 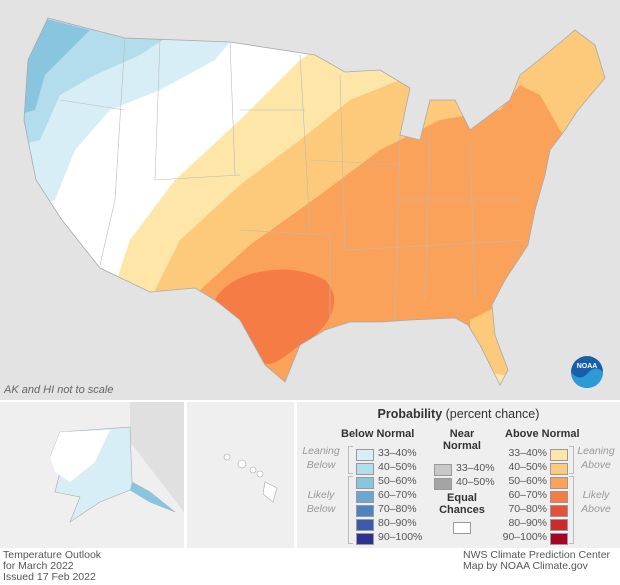 What do you see at coordinates (527, 481) in the screenshot?
I see `above-label: 50–60%` at bounding box center [527, 481].